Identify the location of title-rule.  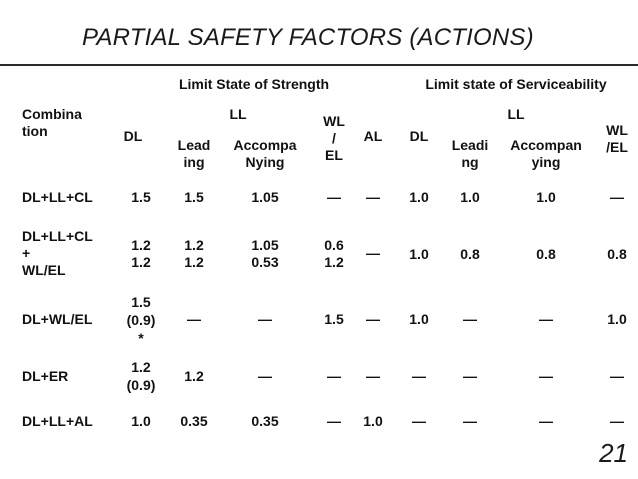
(319, 65).